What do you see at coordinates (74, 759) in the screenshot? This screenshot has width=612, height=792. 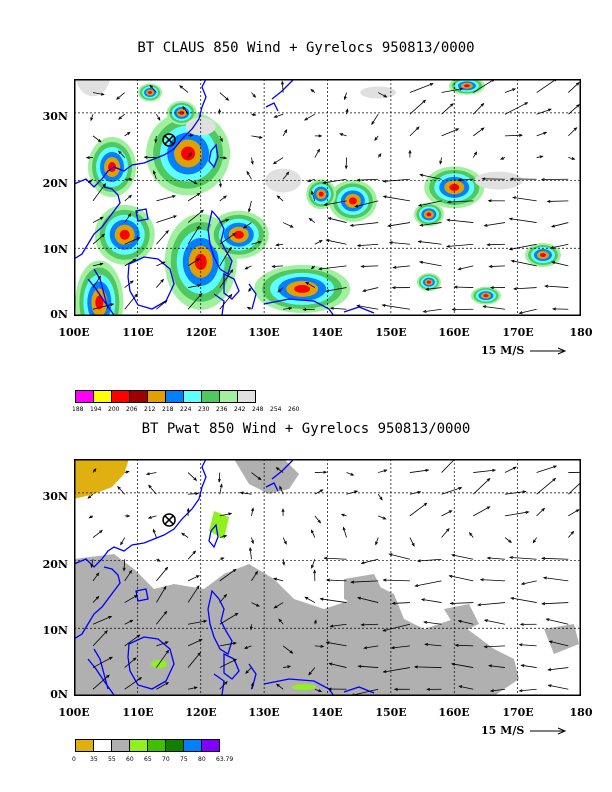 I see `colorbar-tick-label: 0` at bounding box center [74, 759].